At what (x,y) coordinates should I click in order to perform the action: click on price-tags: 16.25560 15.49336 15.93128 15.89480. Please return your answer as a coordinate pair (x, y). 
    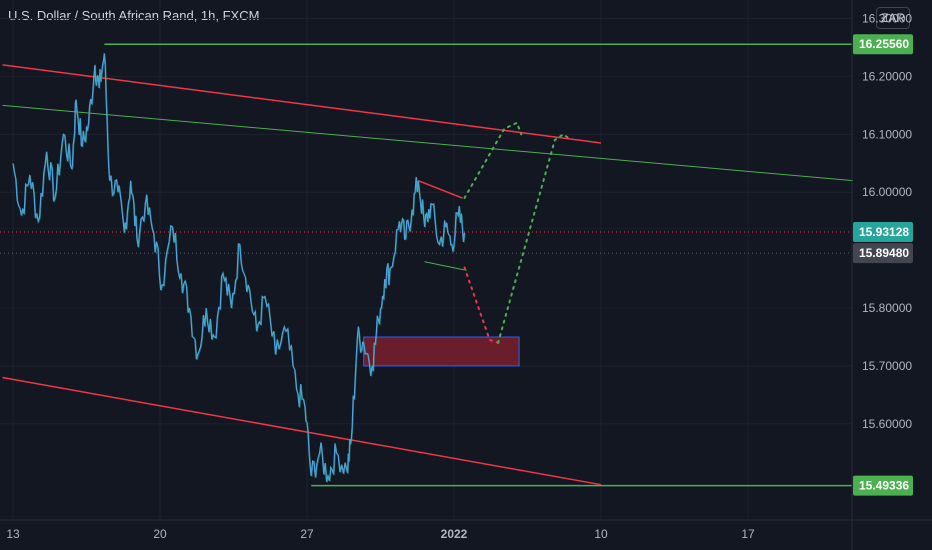
    Looking at the image, I should click on (883, 265).